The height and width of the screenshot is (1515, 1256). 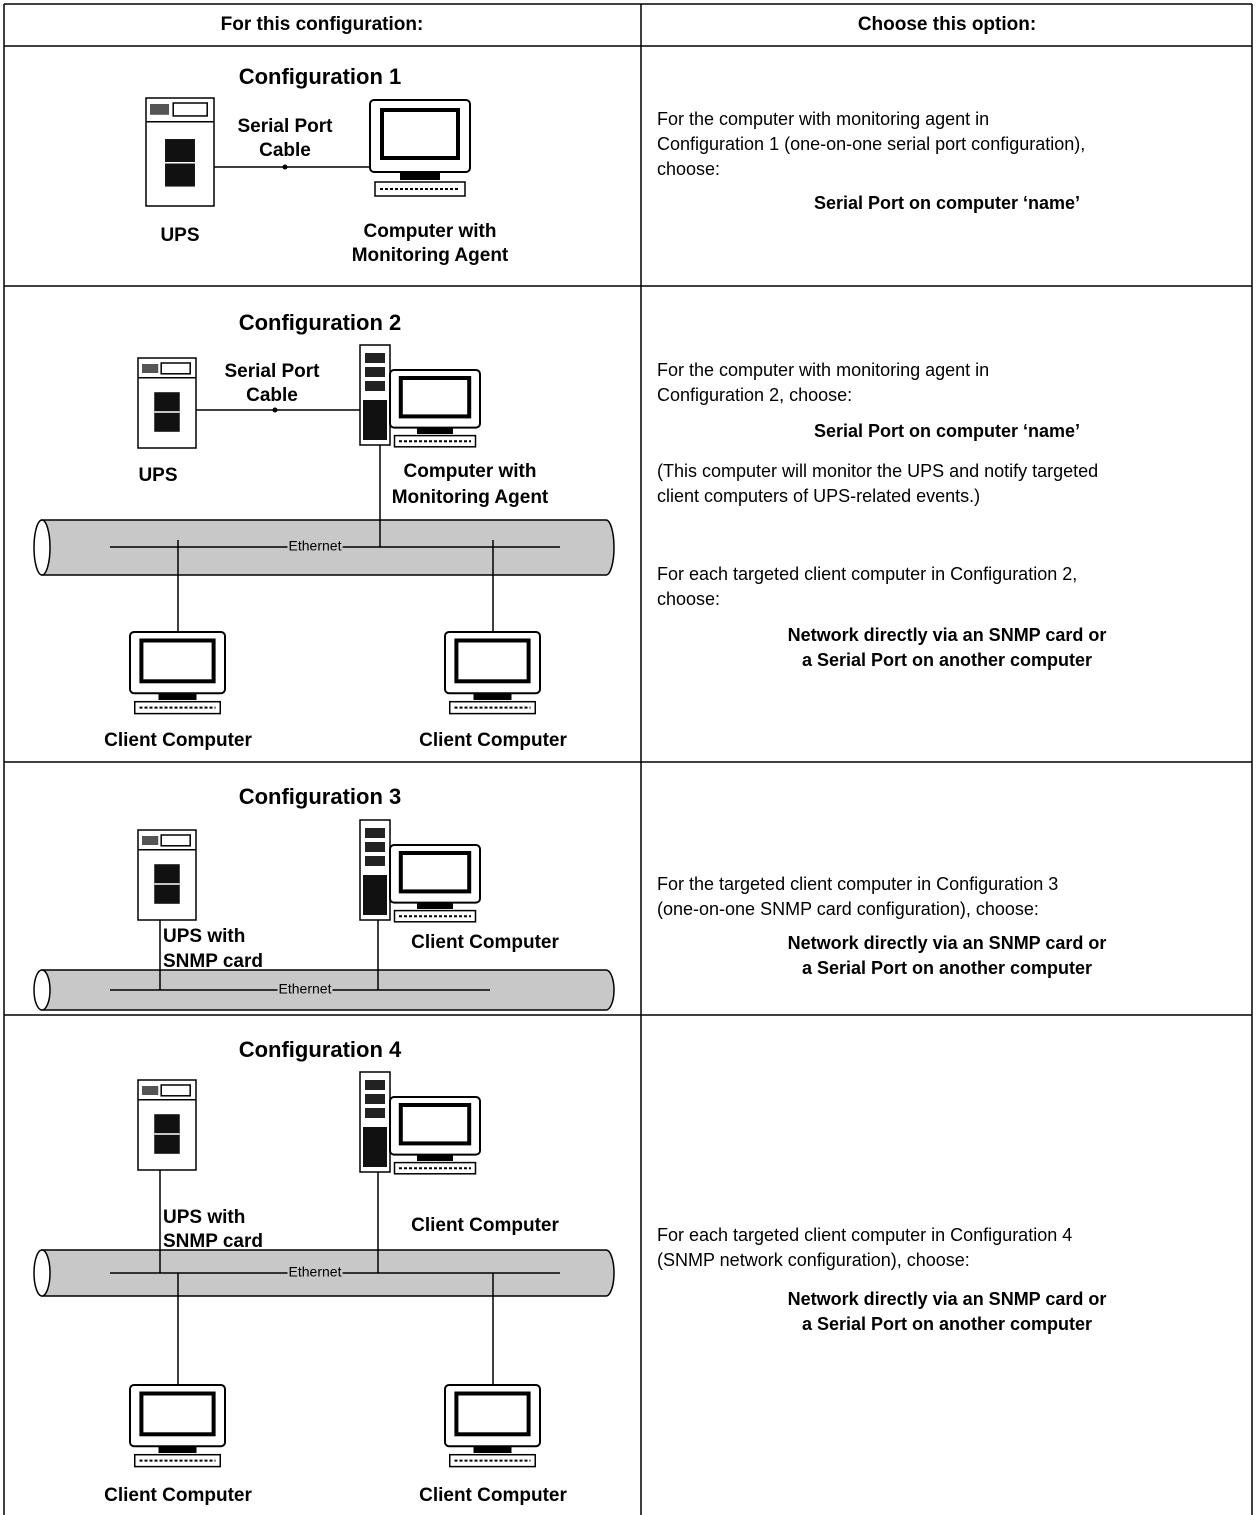 I want to click on header-cell: For this configuration:, so click(x=322, y=24).